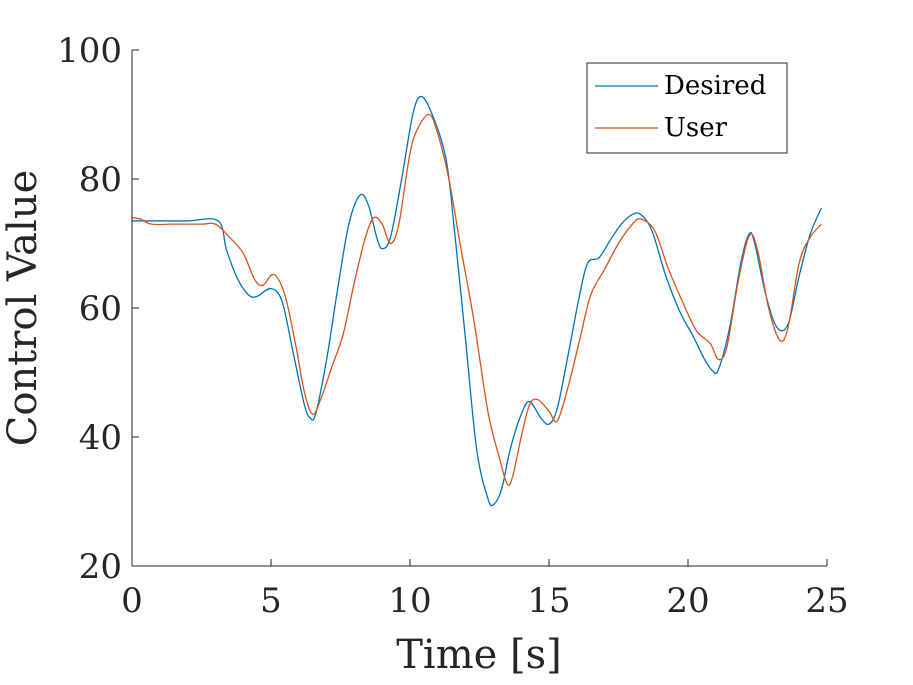 This screenshot has width=913, height=685. Describe the element at coordinates (100, 438) in the screenshot. I see `y-tick-label: 40` at that location.